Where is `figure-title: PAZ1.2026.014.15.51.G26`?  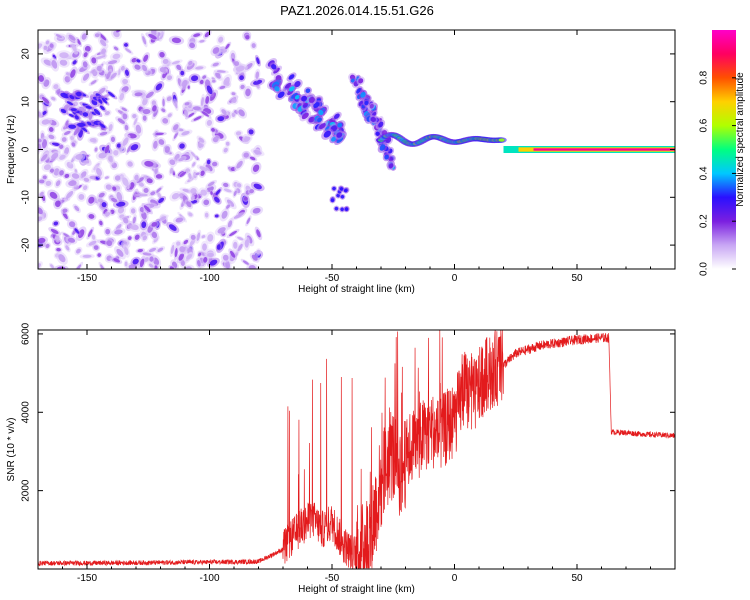
figure-title: PAZ1.2026.014.15.51.G26 is located at coordinates (357, 10).